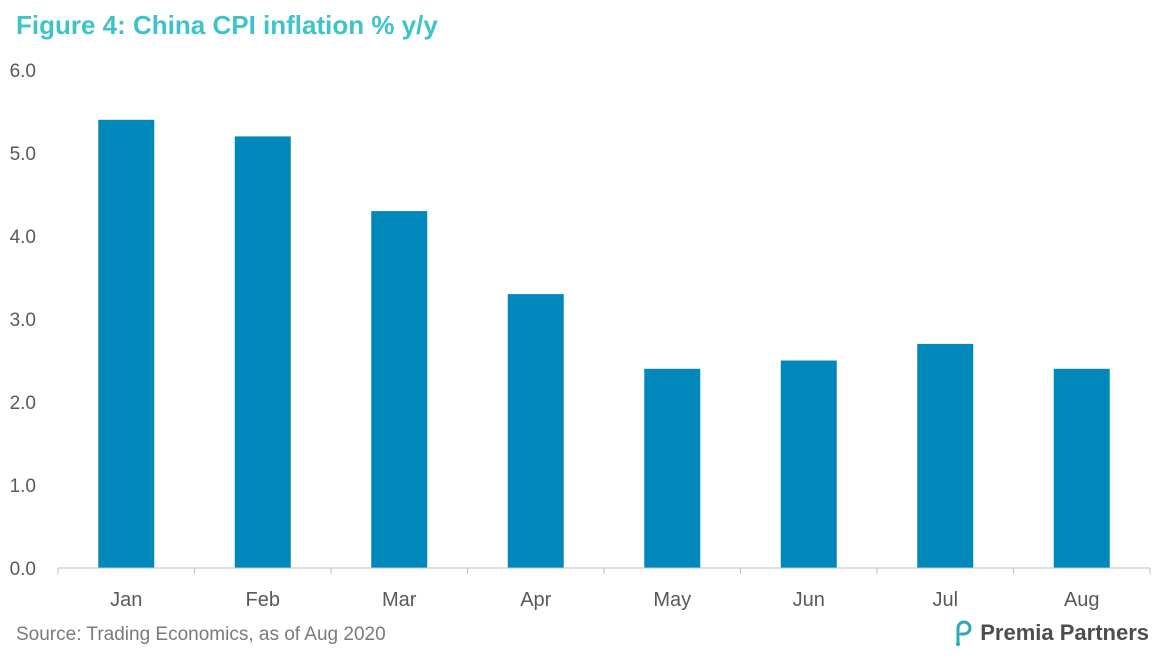 This screenshot has width=1159, height=660. I want to click on brand-logo: Premia Partners, so click(1050, 633).